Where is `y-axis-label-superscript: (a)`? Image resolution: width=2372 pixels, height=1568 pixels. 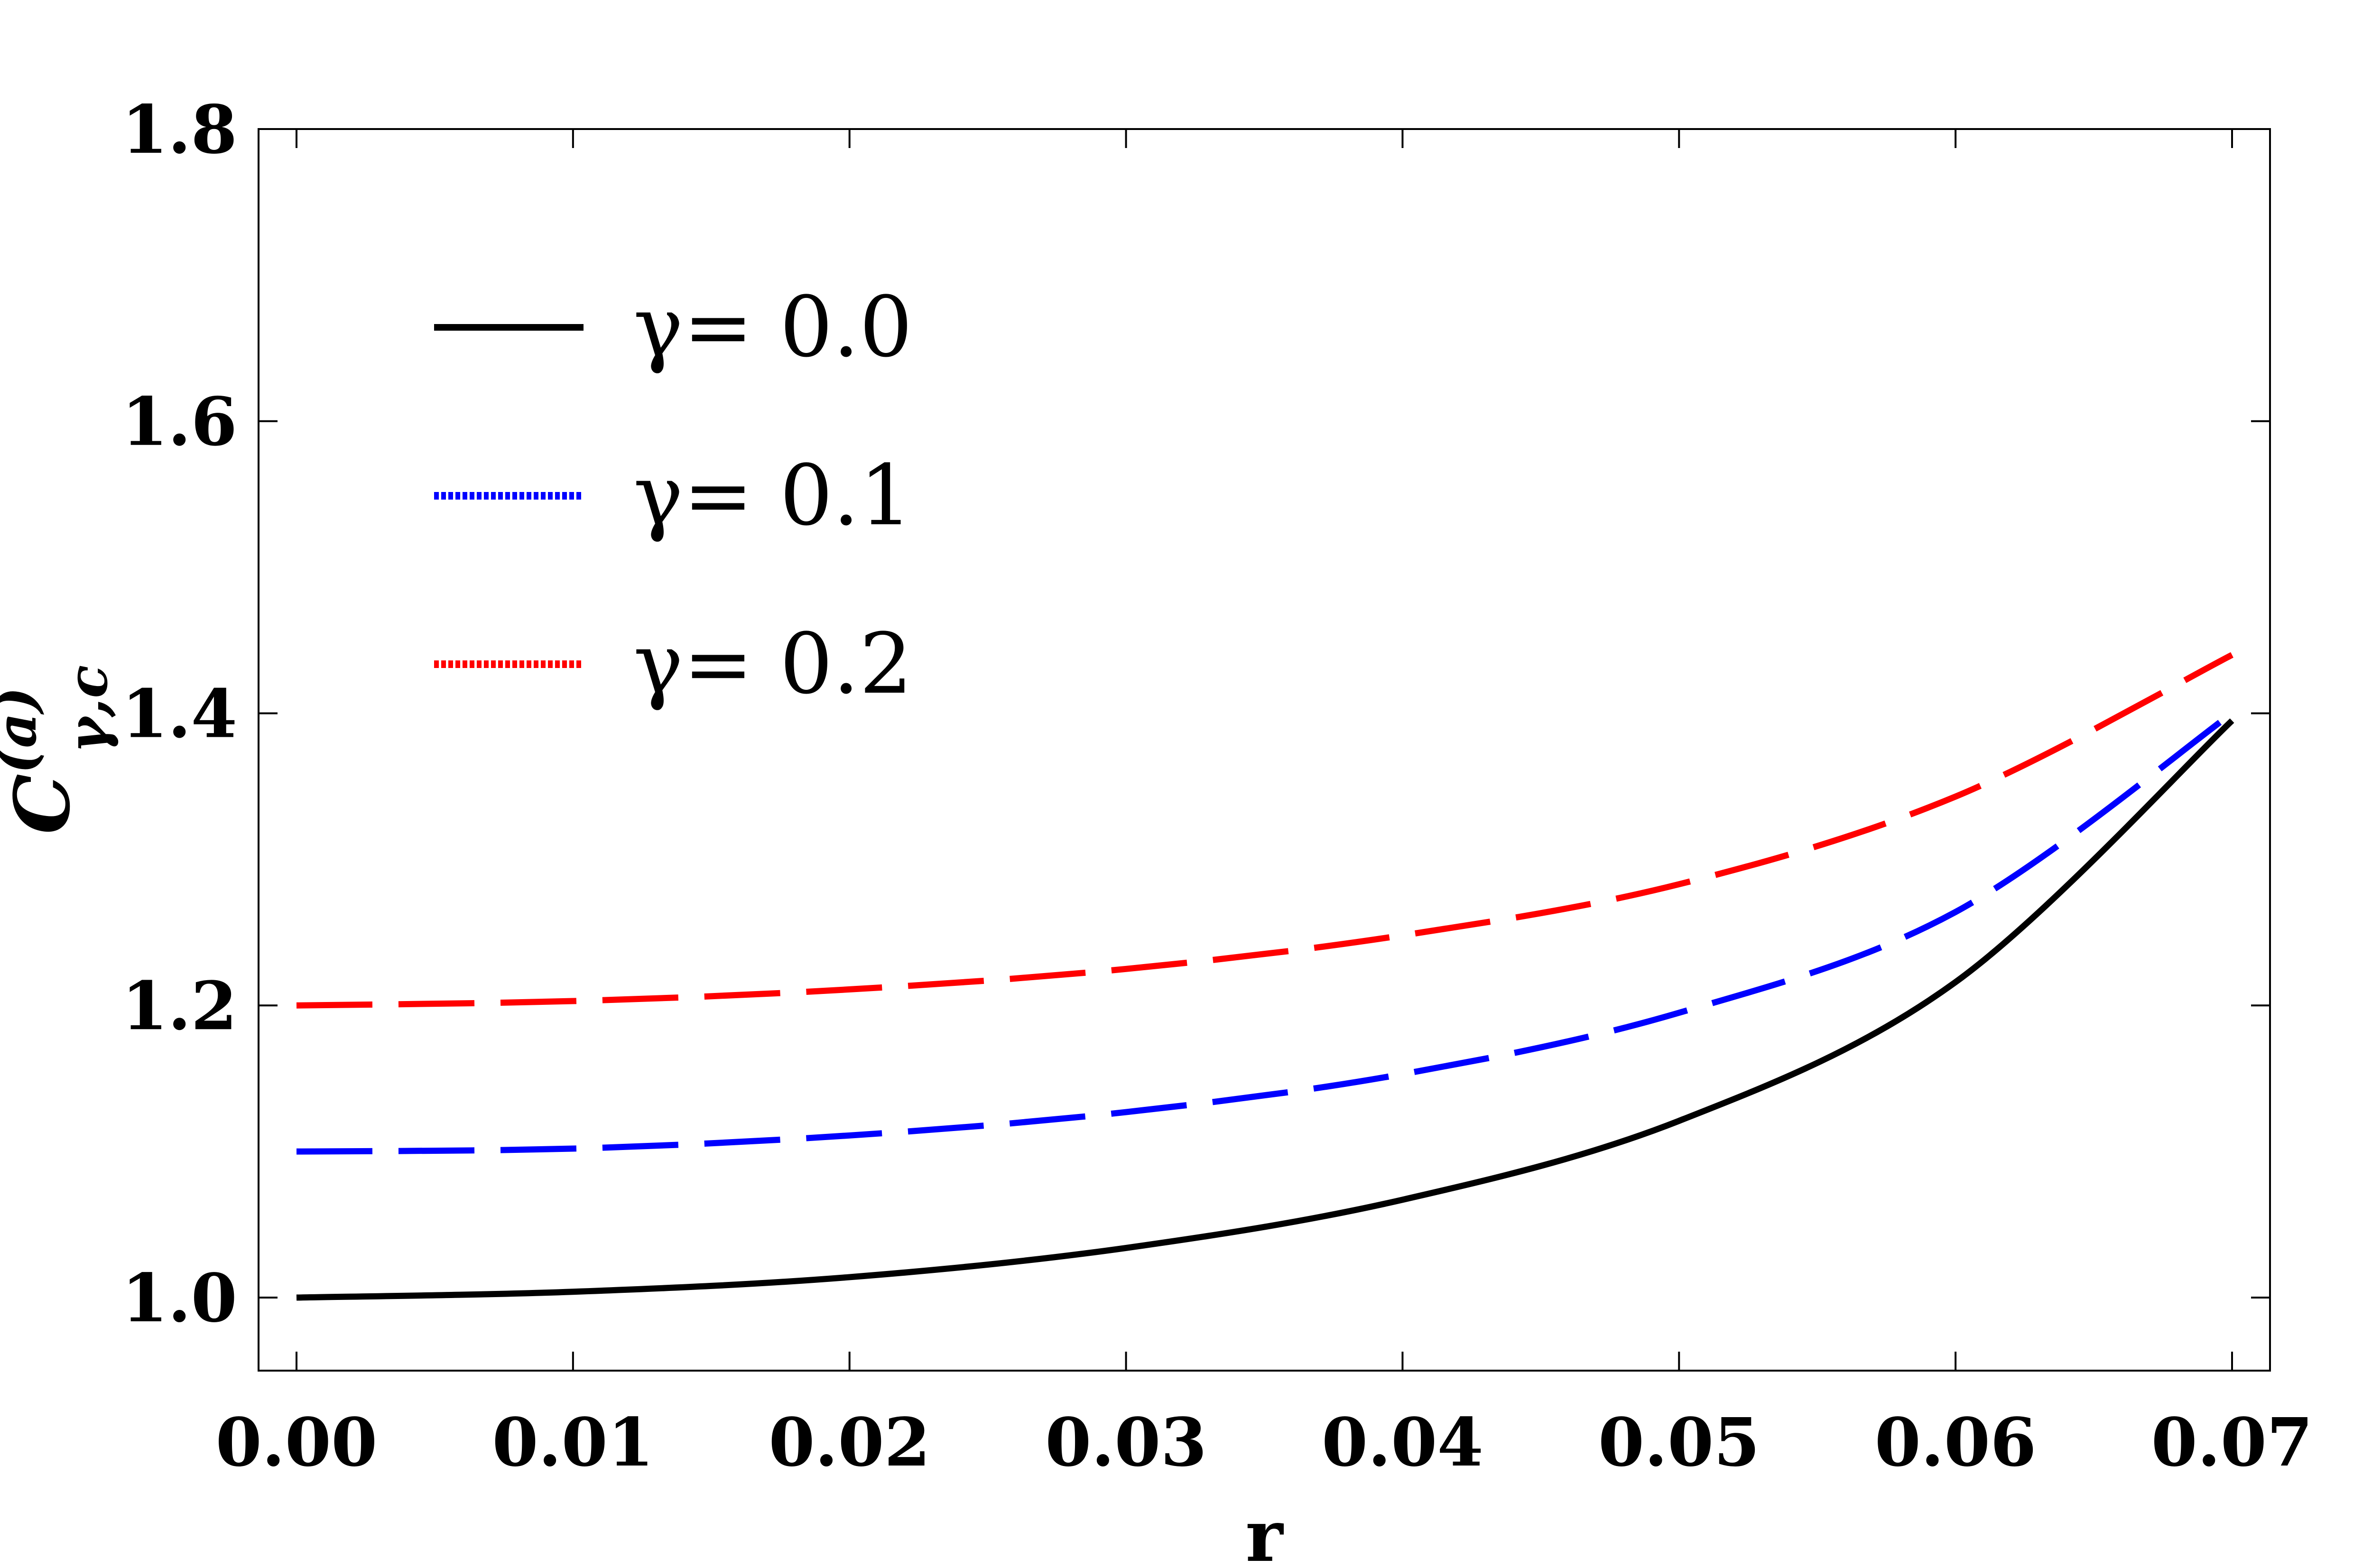 y-axis-label-superscript: (a) is located at coordinates (24, 730).